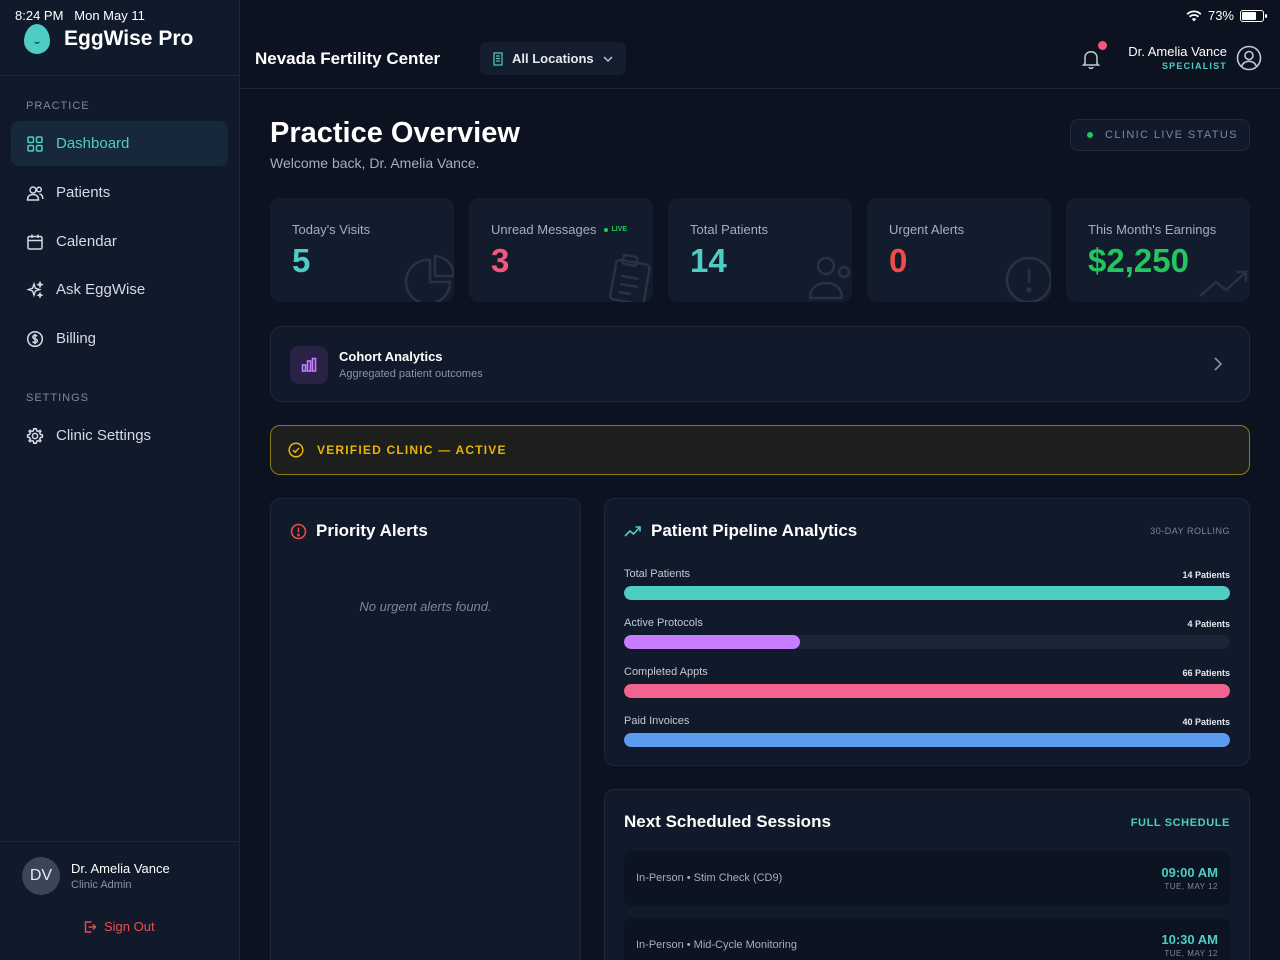  I want to click on avatar: DV, so click(41, 876).